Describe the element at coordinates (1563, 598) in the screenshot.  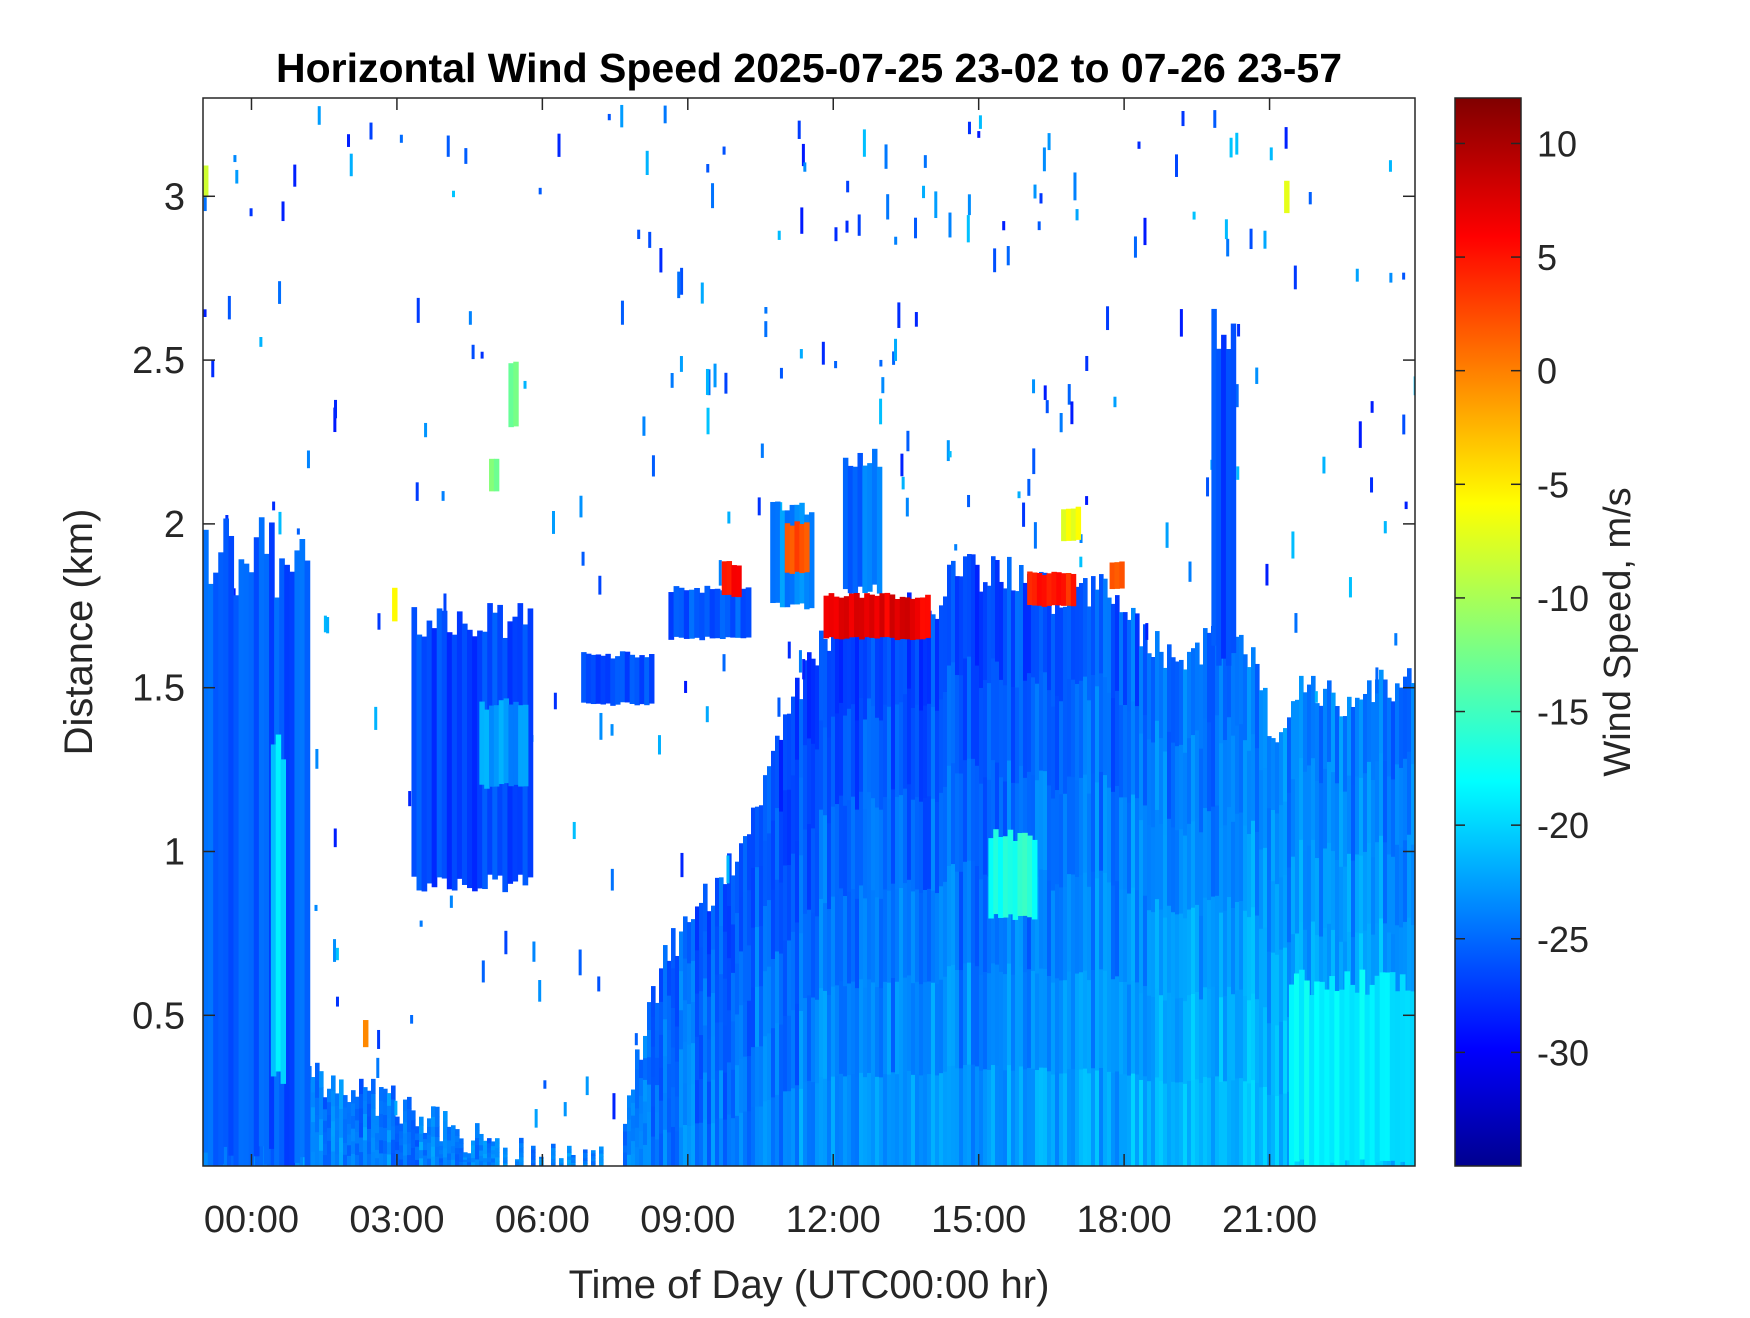
I see `colorbar-tick-label: -10` at that location.